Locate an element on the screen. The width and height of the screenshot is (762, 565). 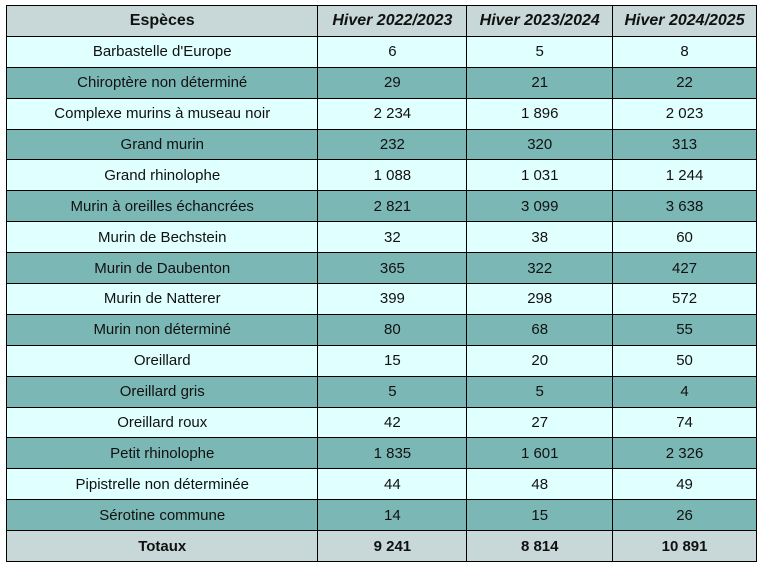
table-row: Sérotine commune 14 15 26 is located at coordinates (381, 515).